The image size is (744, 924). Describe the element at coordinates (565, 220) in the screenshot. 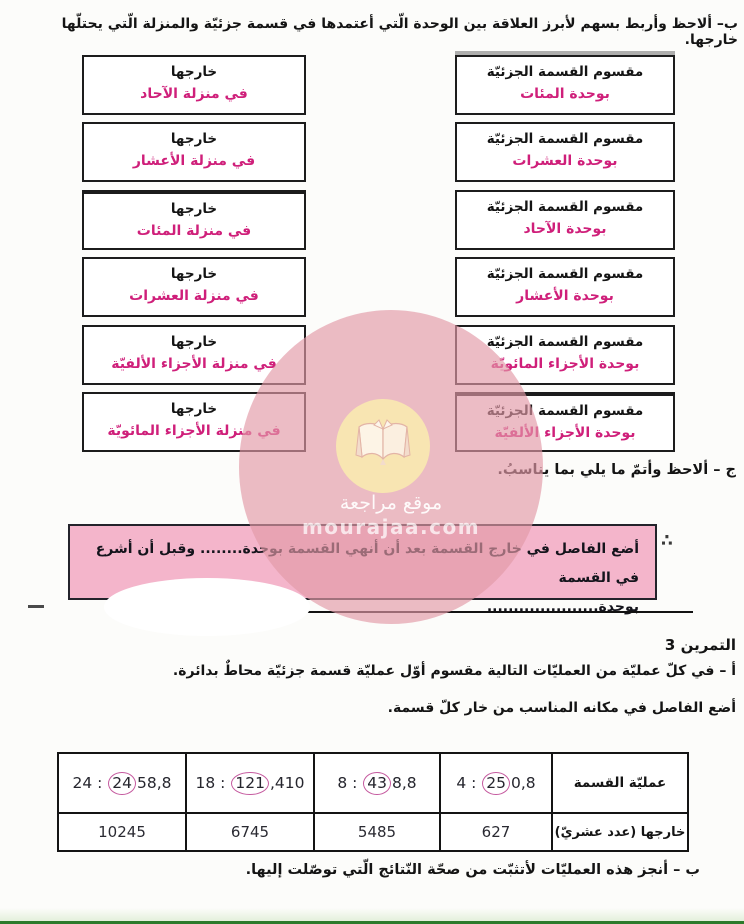

I see `dividend-box-3: مقسوم القسمة الجزئيّة بوحدة الآحاد` at that location.